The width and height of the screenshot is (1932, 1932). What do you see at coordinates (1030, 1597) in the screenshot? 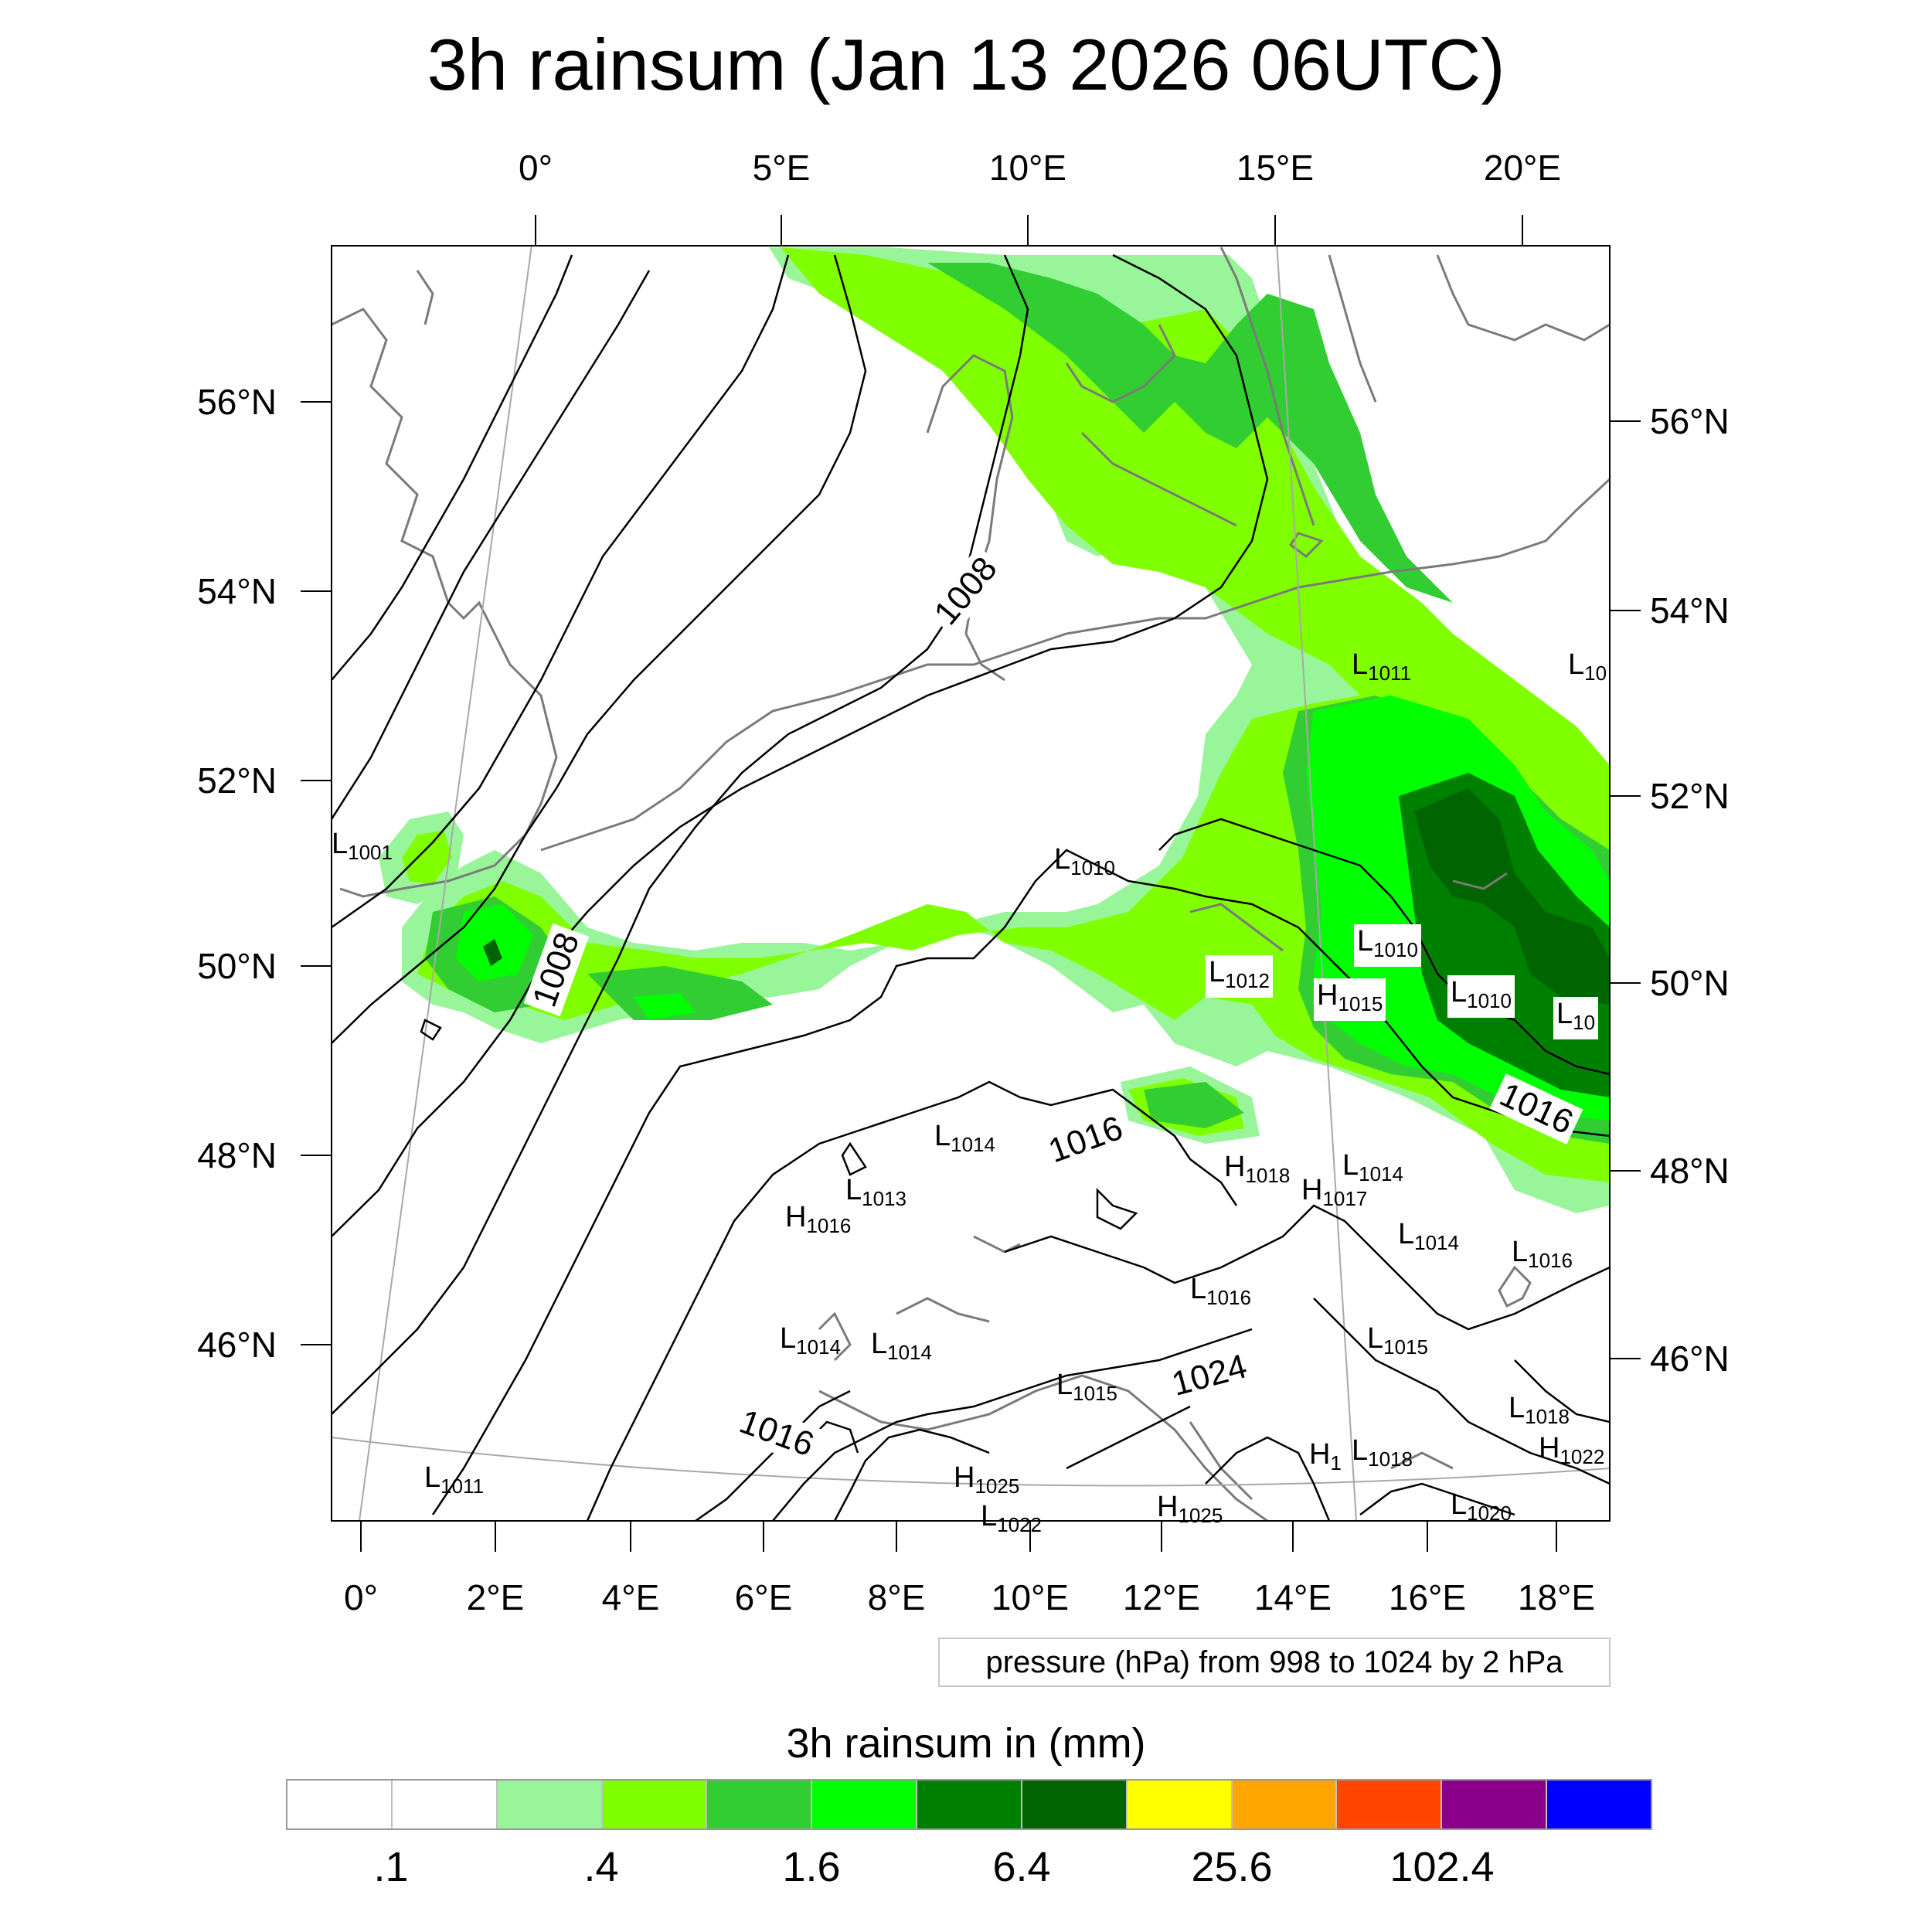
I see `bottom-tick-label: 10°E` at bounding box center [1030, 1597].